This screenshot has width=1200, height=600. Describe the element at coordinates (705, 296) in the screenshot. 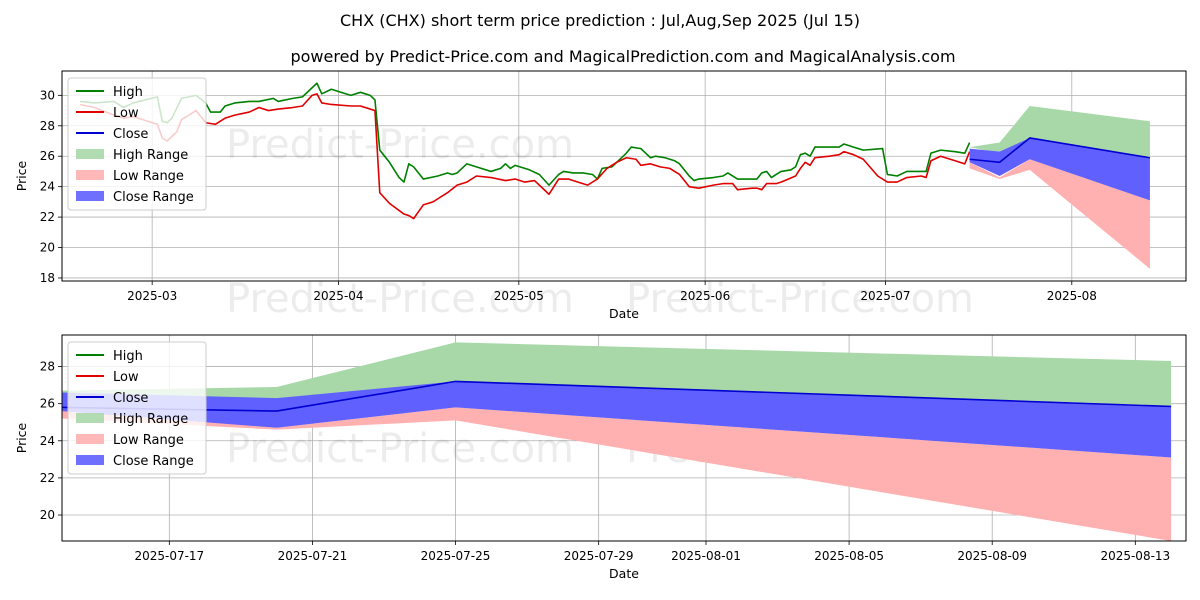

I see `x-tick-label: 2025-06` at that location.